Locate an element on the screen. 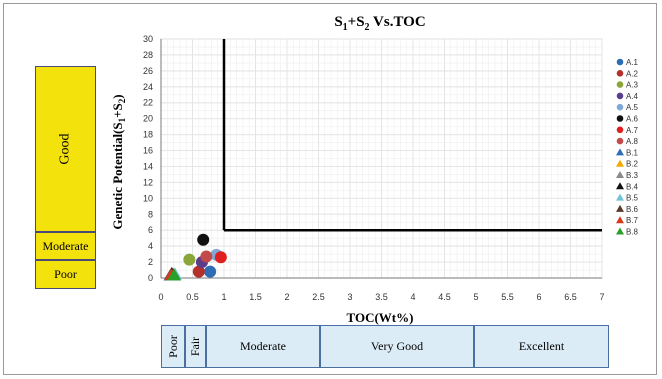 The height and width of the screenshot is (379, 662). y-tick-label: 28 is located at coordinates (148, 55).